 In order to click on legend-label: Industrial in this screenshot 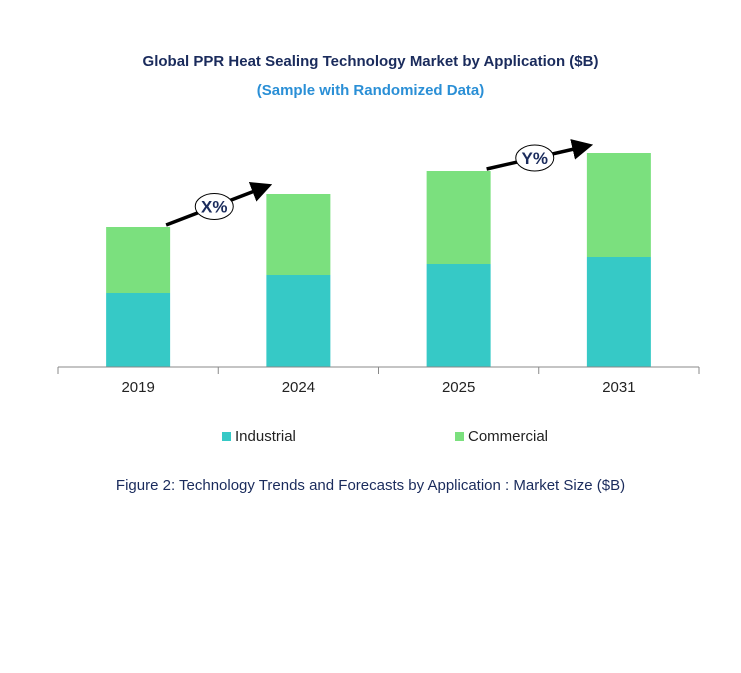, I will do `click(265, 436)`.